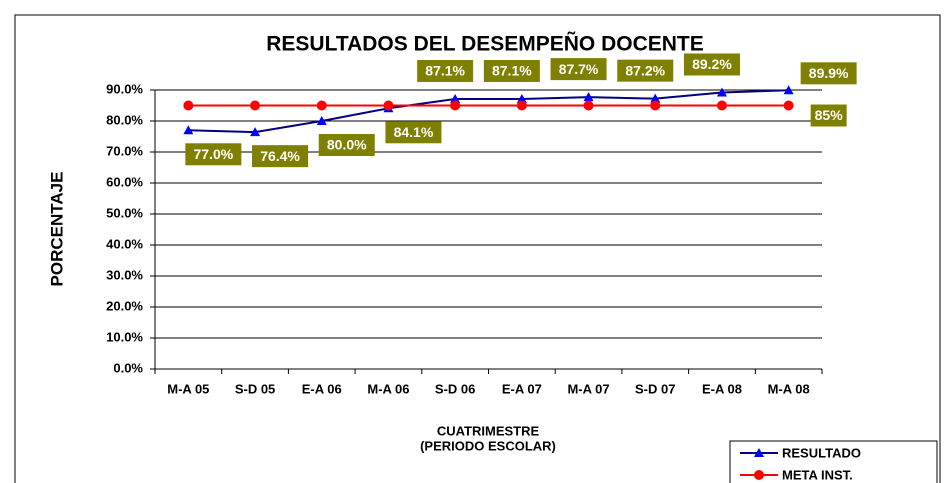 The height and width of the screenshot is (483, 949). Describe the element at coordinates (188, 388) in the screenshot. I see `x-tick-label: M-A 05` at that location.